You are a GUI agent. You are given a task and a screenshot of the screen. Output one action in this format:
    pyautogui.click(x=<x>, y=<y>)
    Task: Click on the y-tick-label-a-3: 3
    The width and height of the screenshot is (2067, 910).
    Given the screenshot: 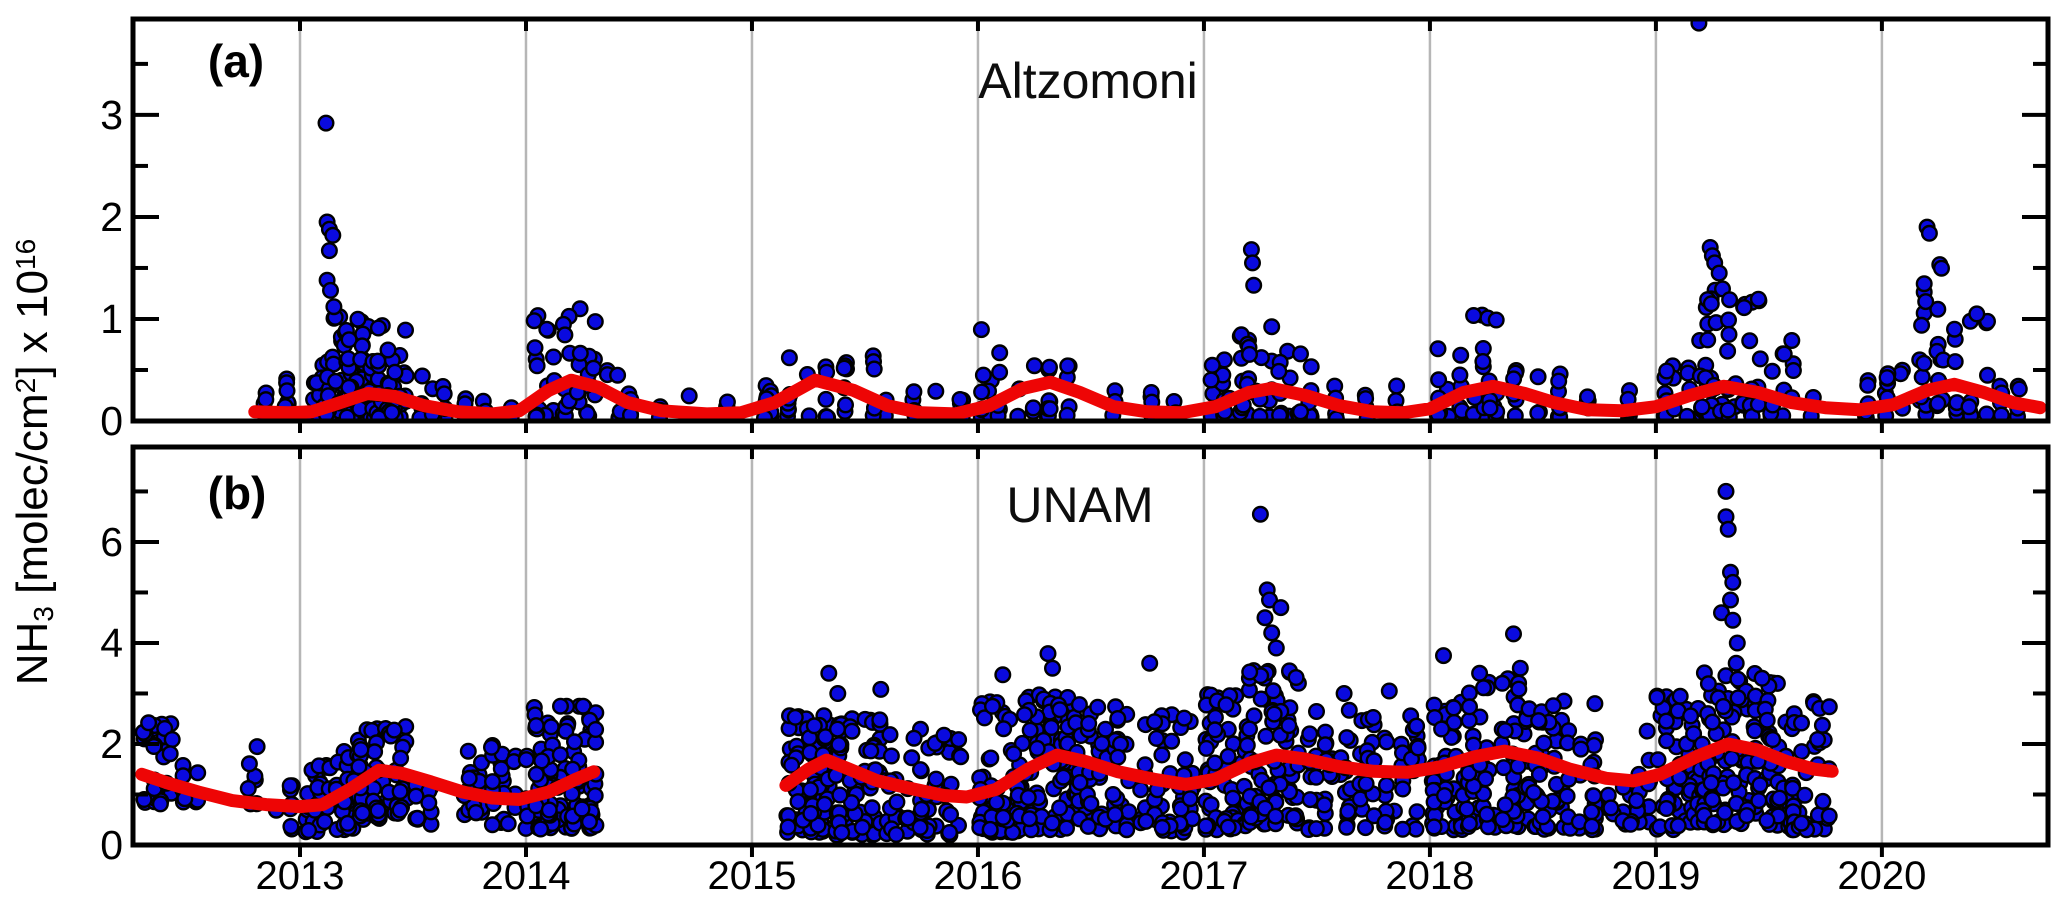 What is the action you would take?
    pyautogui.click(x=111, y=114)
    